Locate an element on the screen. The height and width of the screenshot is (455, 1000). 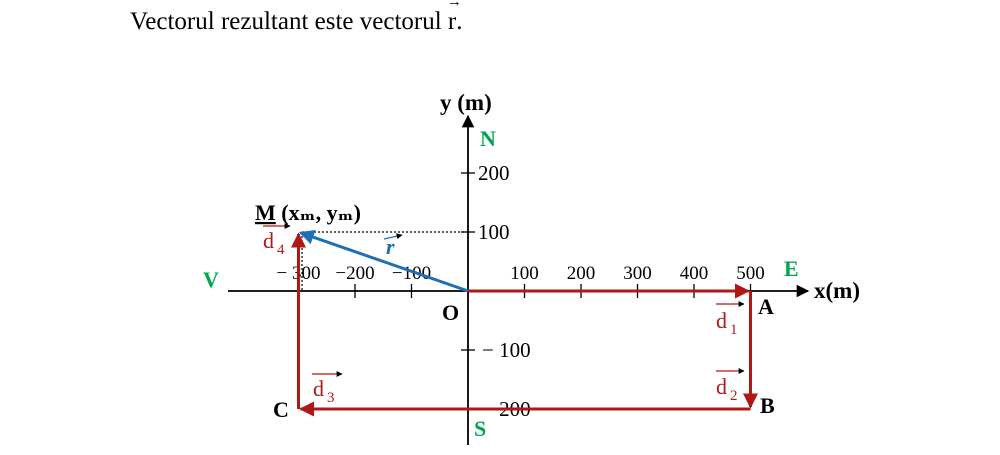
x-axis-label: x(m) is located at coordinates (837, 290).